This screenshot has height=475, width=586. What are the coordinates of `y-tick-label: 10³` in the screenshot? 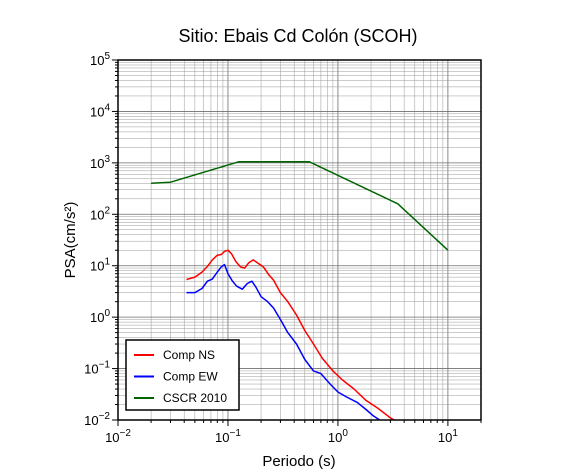 It's located at (100, 162).